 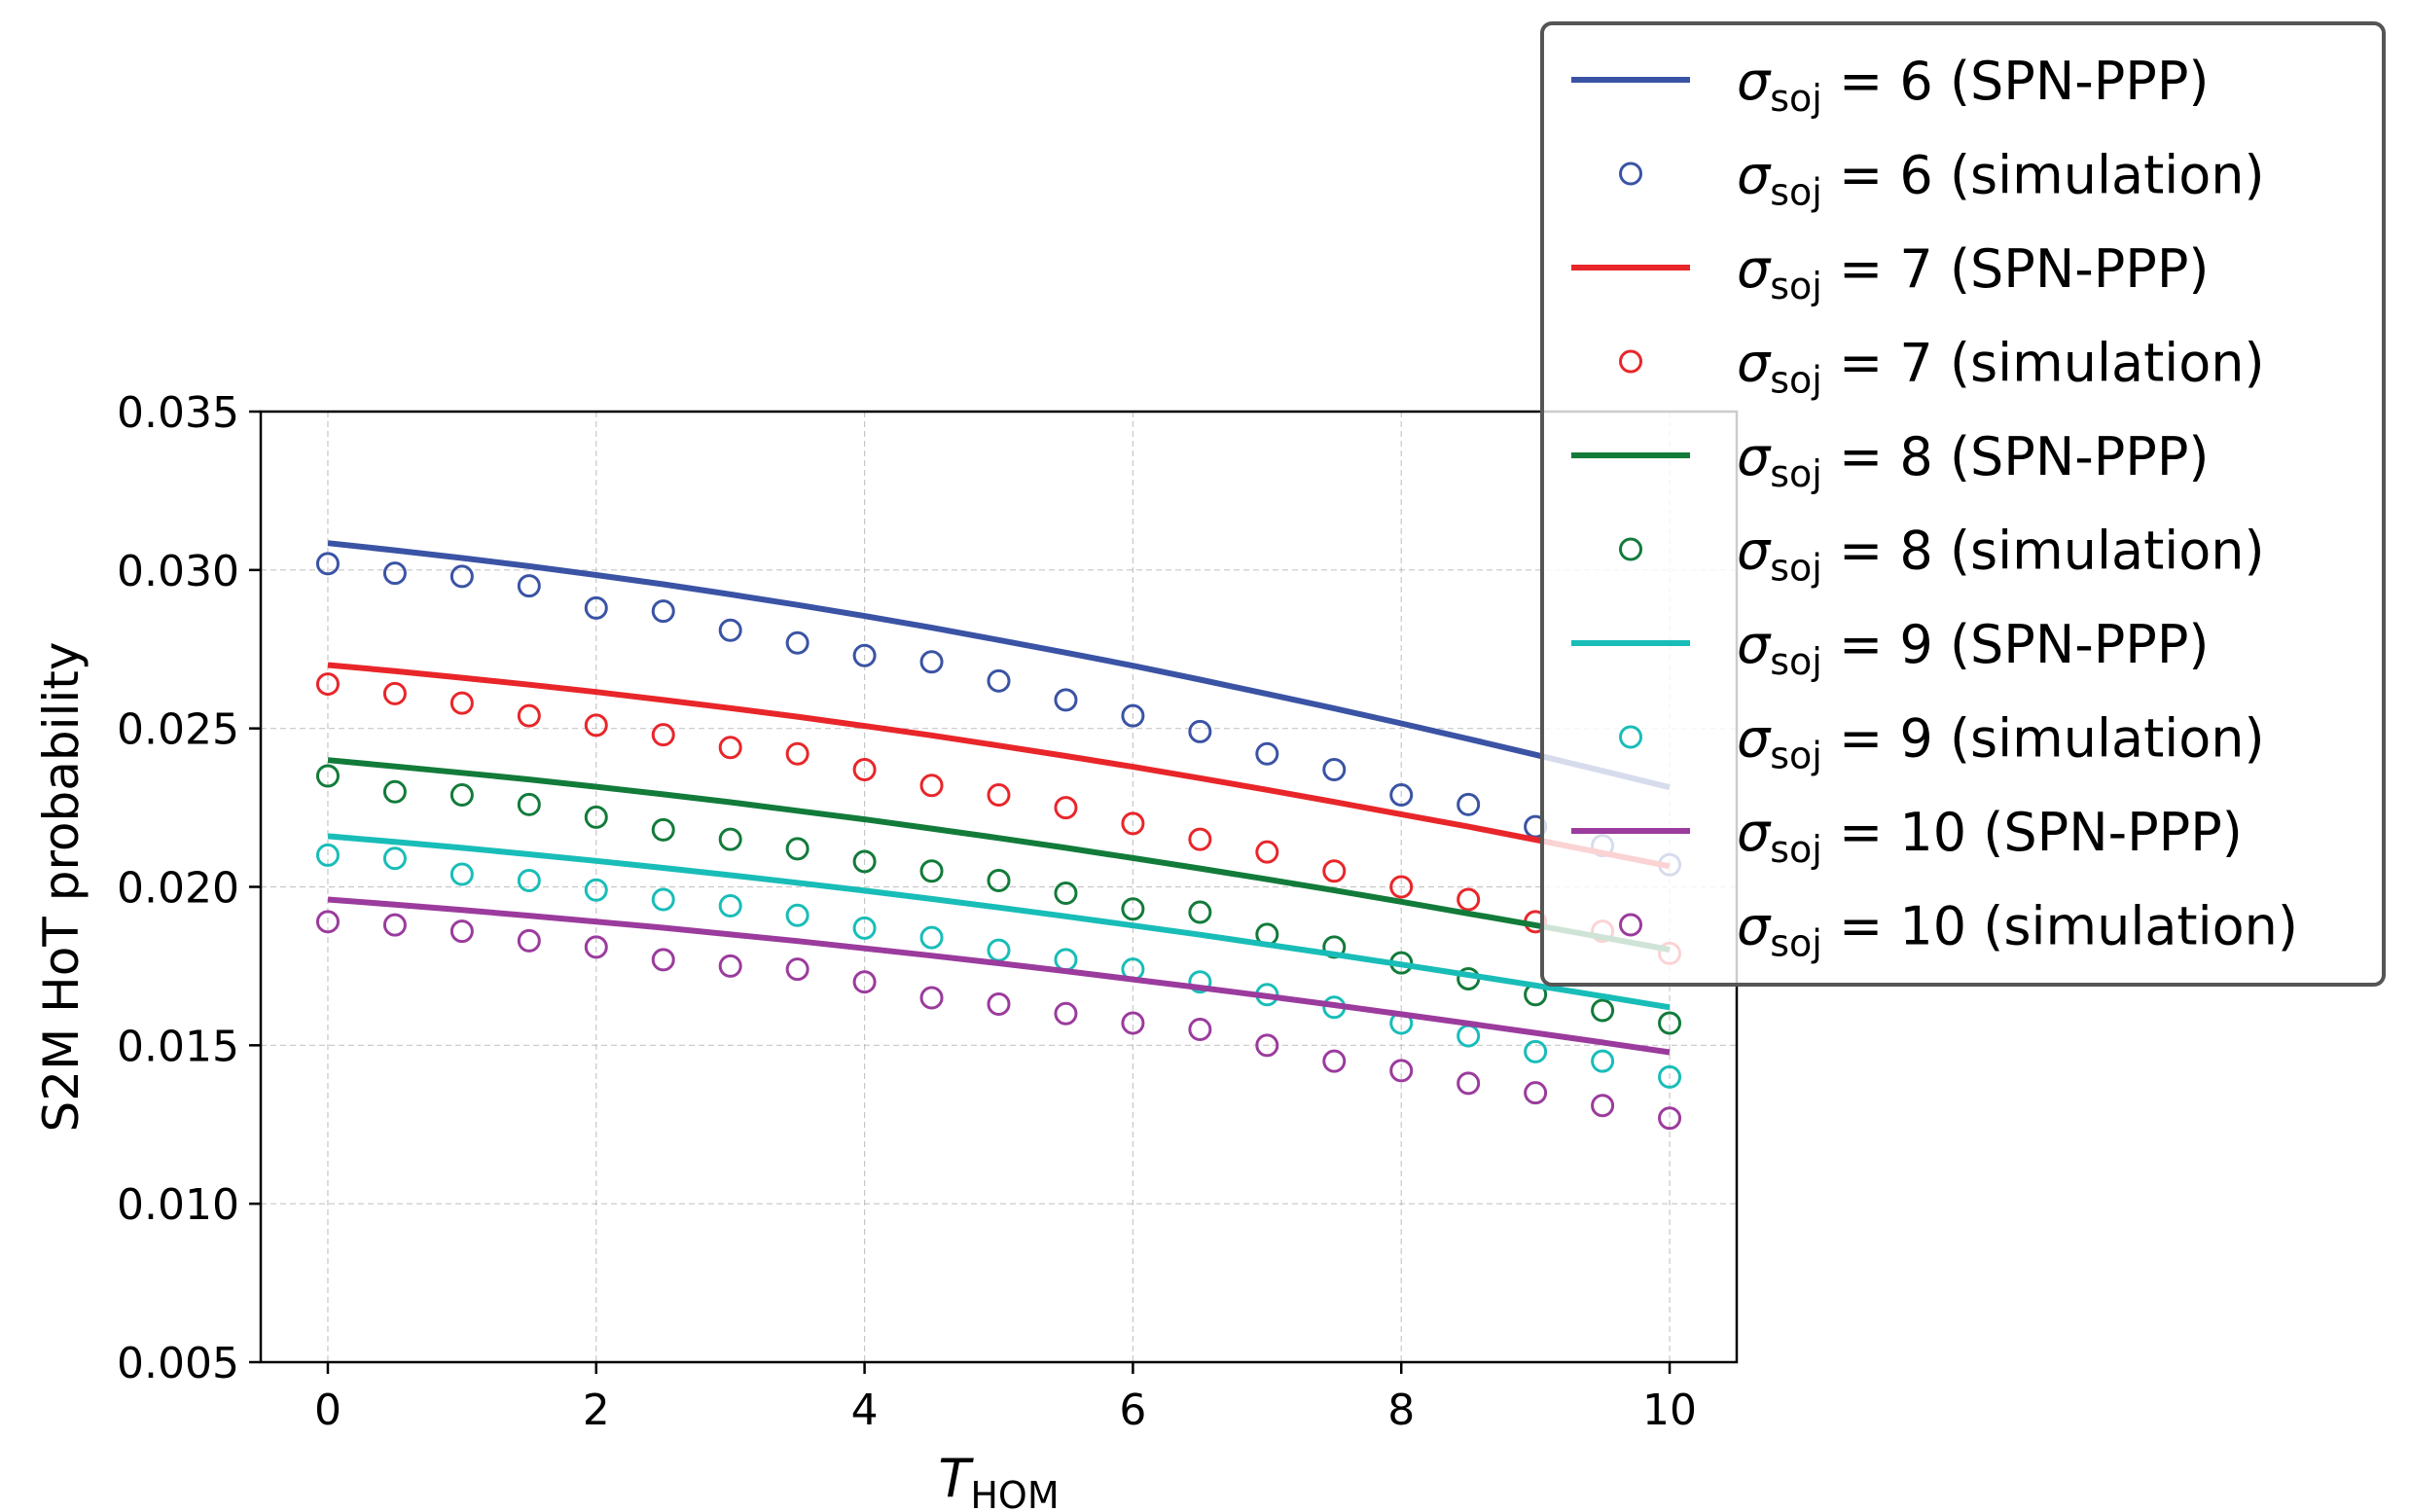 What do you see at coordinates (2060, 926) in the screenshot?
I see `legend-value: = 10 (simulation)` at bounding box center [2060, 926].